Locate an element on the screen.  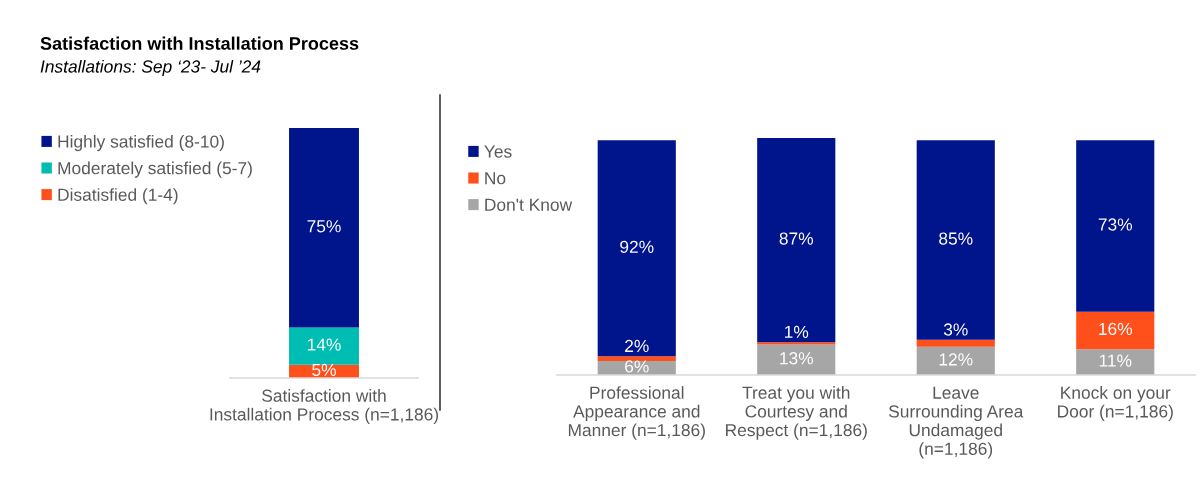
data-label: 92% is located at coordinates (637, 246).